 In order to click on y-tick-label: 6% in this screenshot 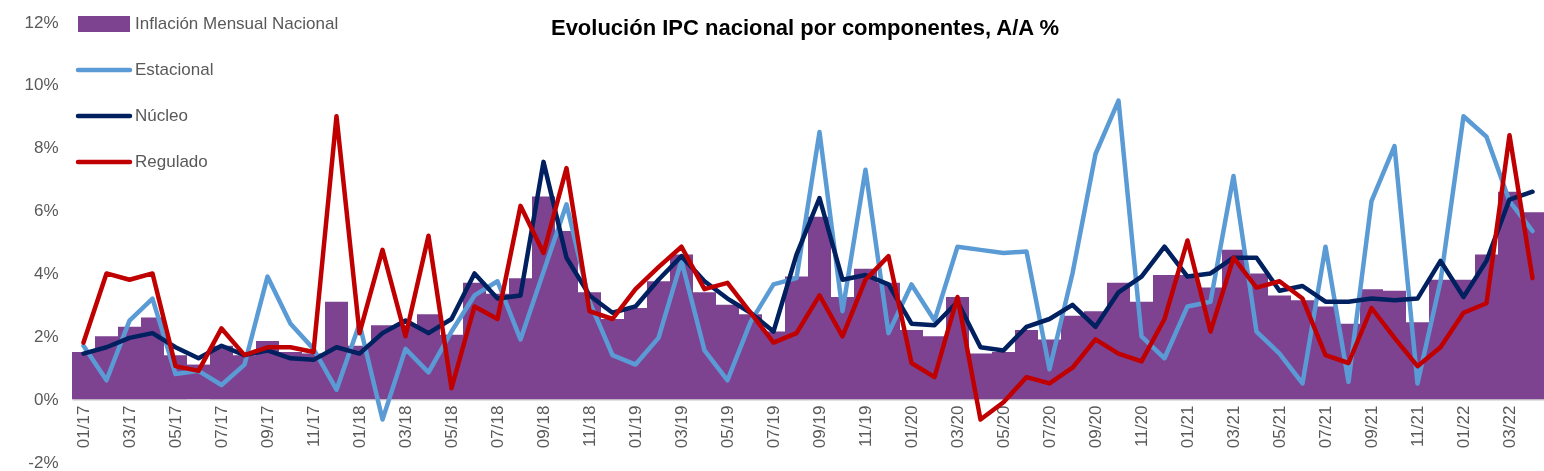, I will do `click(46, 211)`.